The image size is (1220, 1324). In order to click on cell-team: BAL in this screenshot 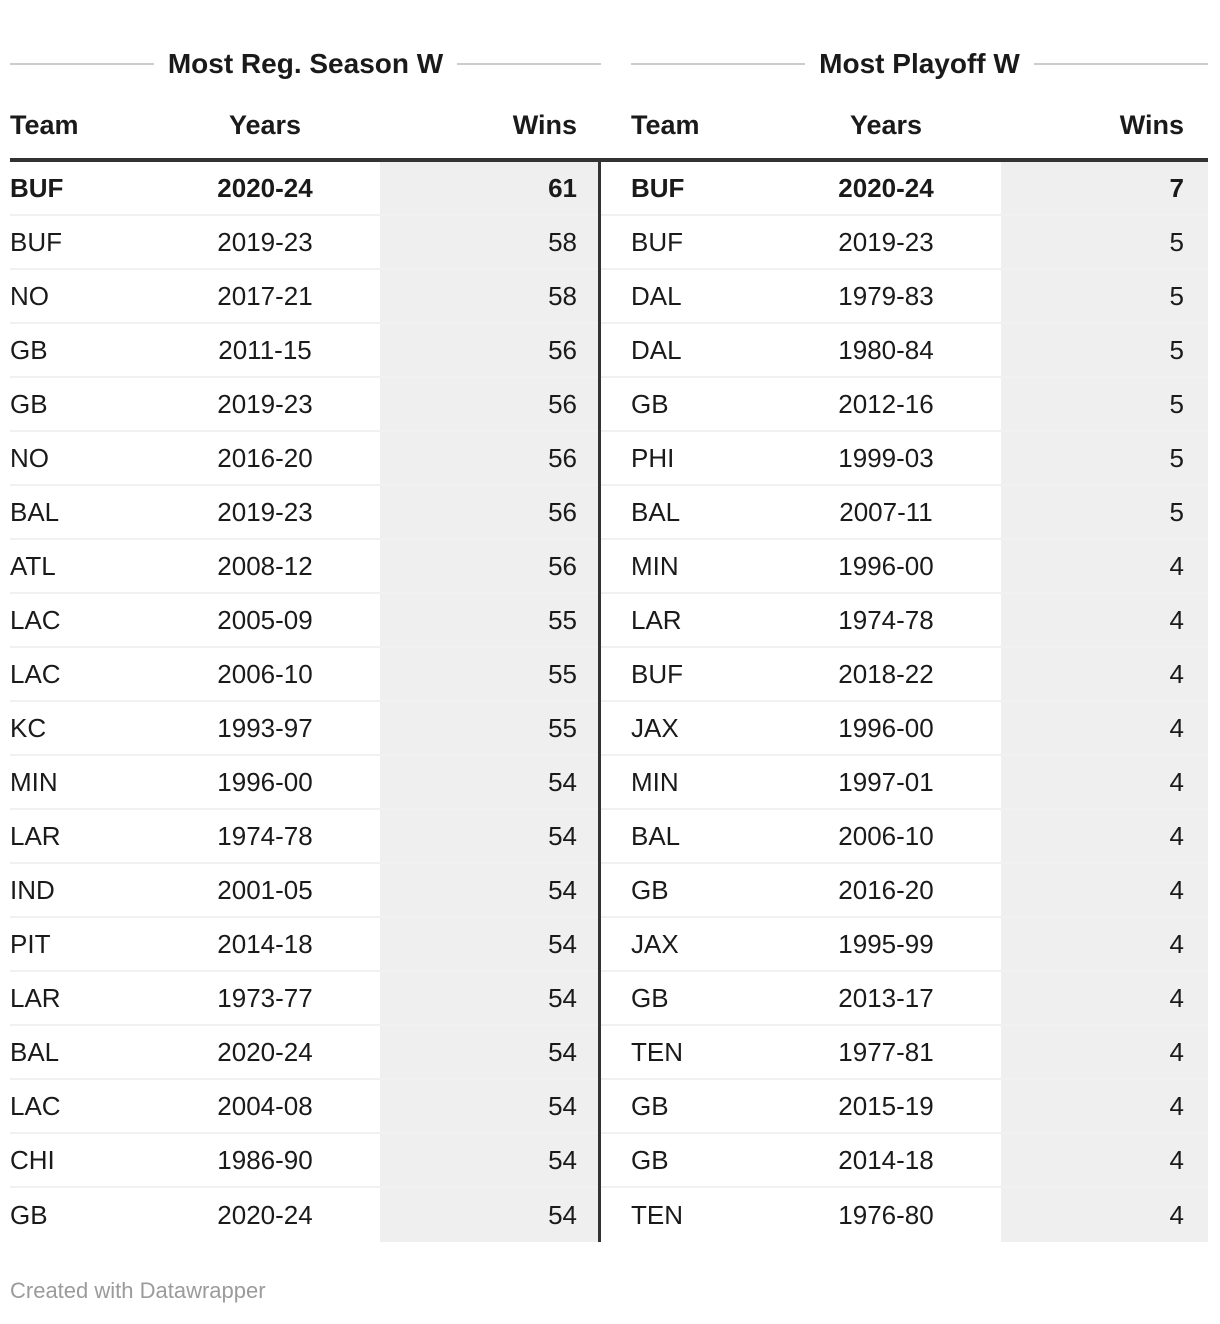, I will do `click(656, 511)`.